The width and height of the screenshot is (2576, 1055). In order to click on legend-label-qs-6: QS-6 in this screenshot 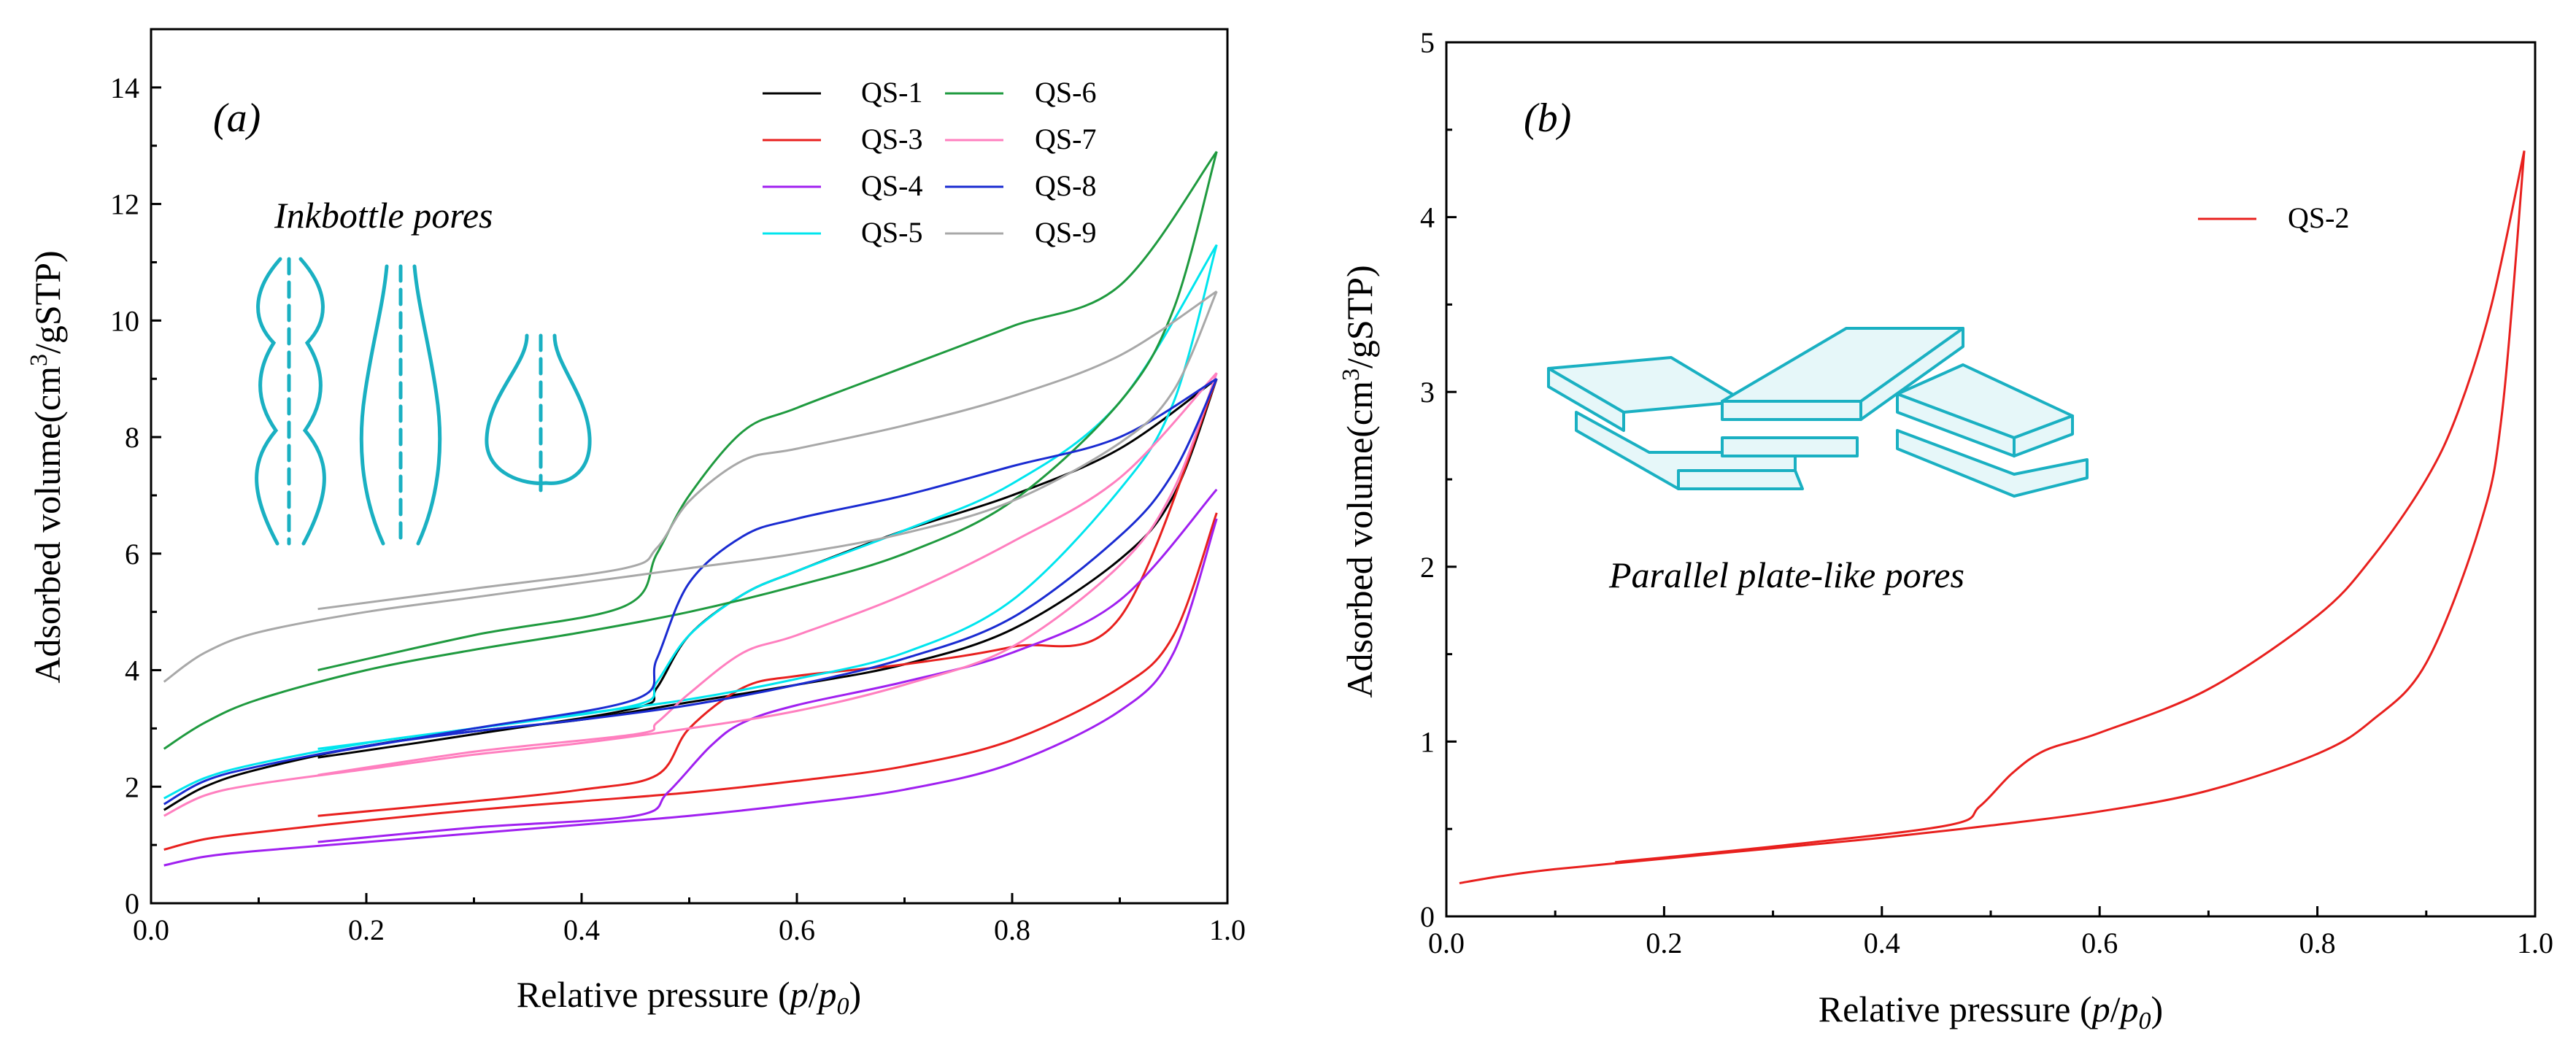, I will do `click(1065, 92)`.